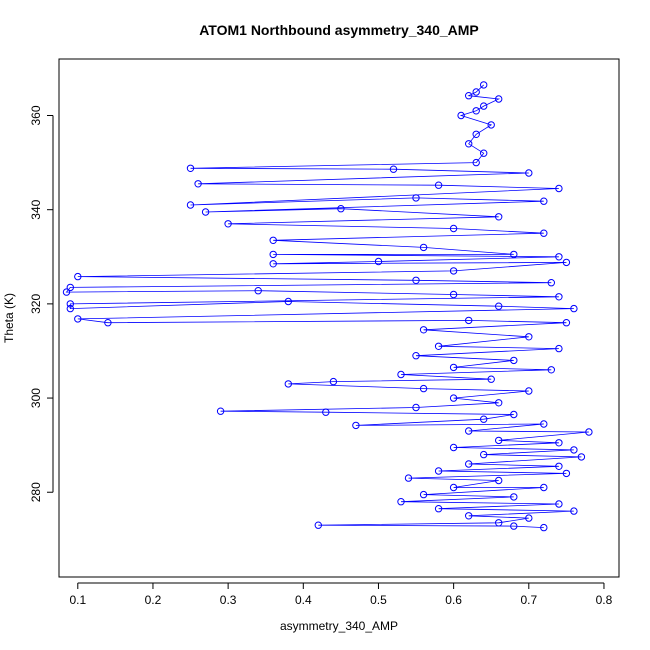 This screenshot has height=650, width=650. What do you see at coordinates (339, 626) in the screenshot?
I see `x-axis-label: asymmetry_340_AMP` at bounding box center [339, 626].